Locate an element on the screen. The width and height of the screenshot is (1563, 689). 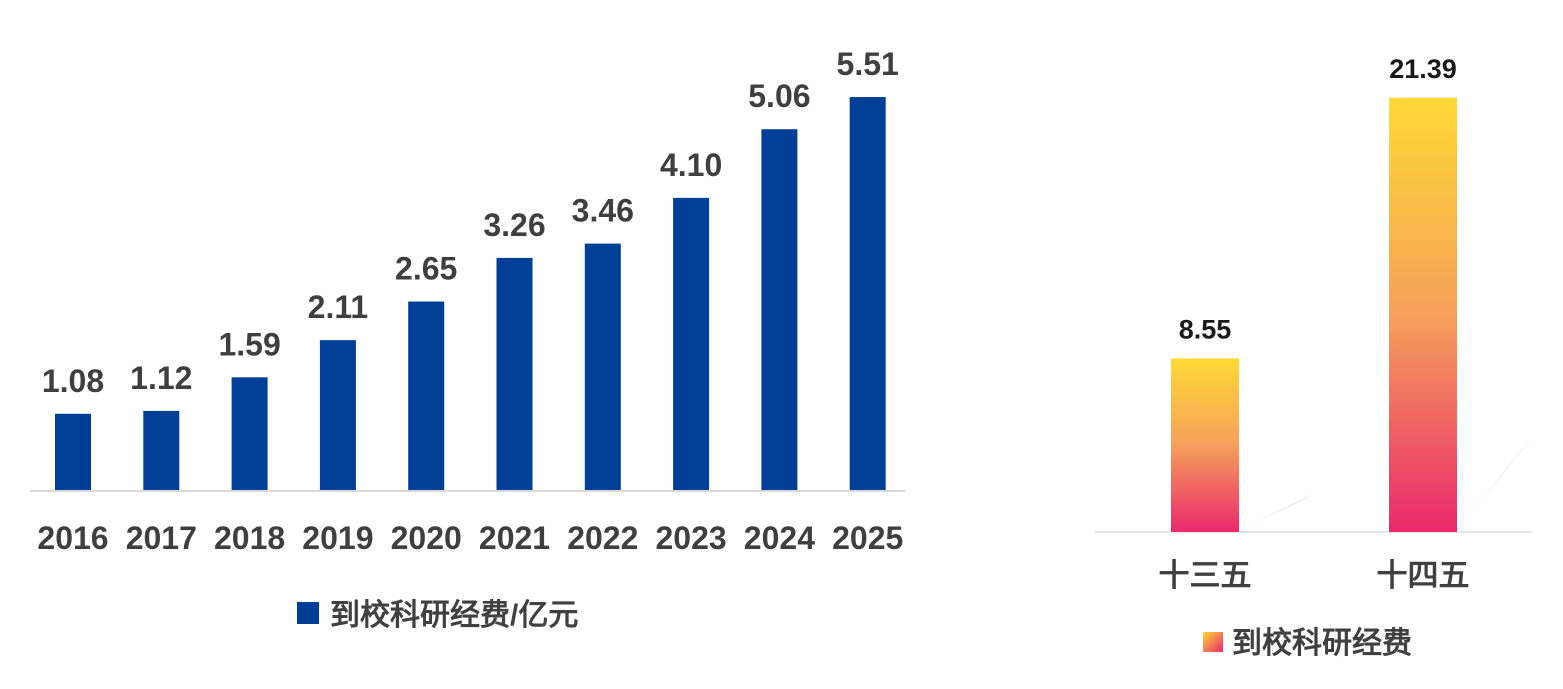
left-tick-label-2023: 2023 is located at coordinates (691, 538).